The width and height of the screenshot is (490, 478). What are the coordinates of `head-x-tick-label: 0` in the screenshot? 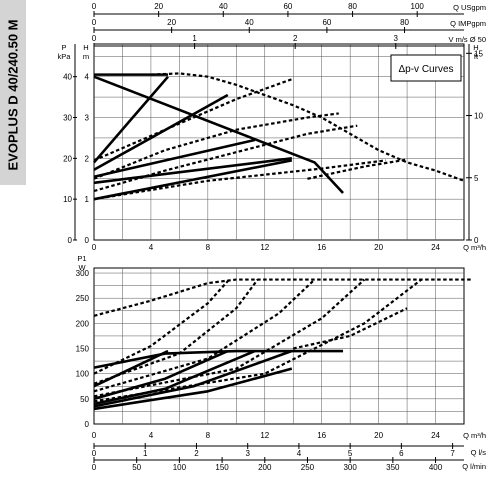 It's located at (94, 247).